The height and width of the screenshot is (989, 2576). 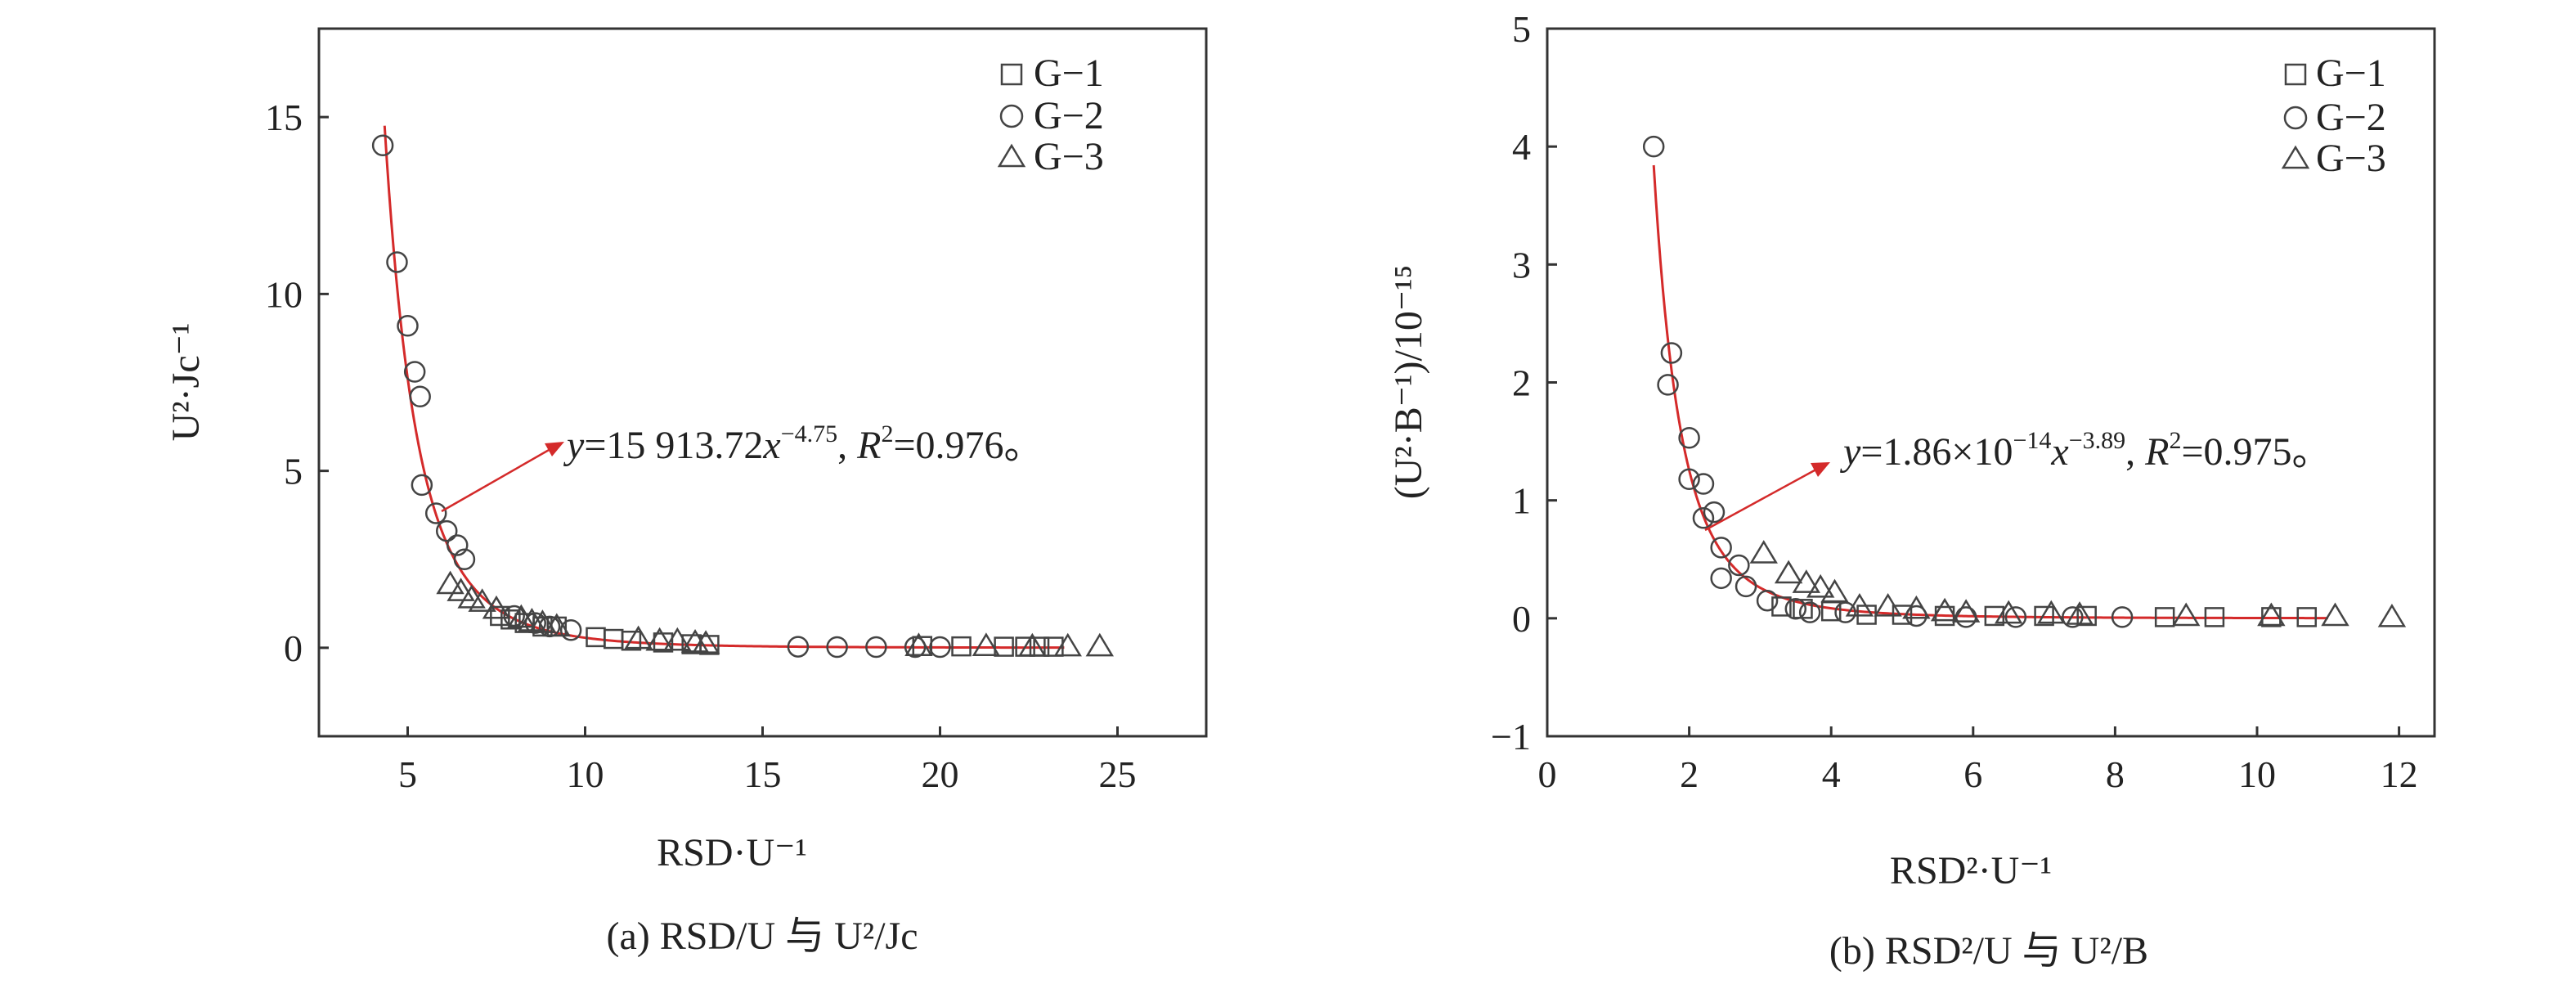 What do you see at coordinates (554, 449) in the screenshot?
I see `chart-a-arrowhead` at bounding box center [554, 449].